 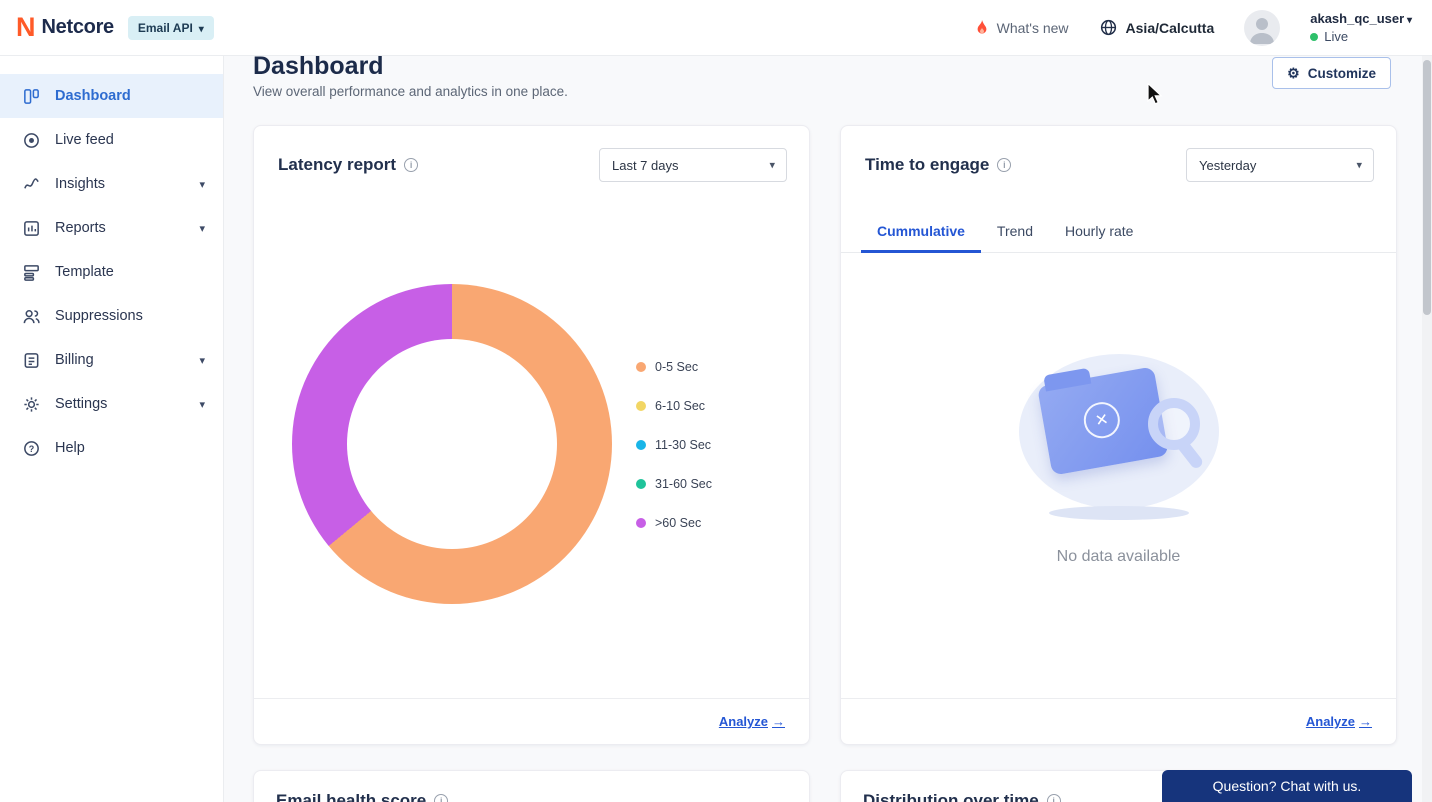 I want to click on magnifier-icon, so click(x=1173, y=424).